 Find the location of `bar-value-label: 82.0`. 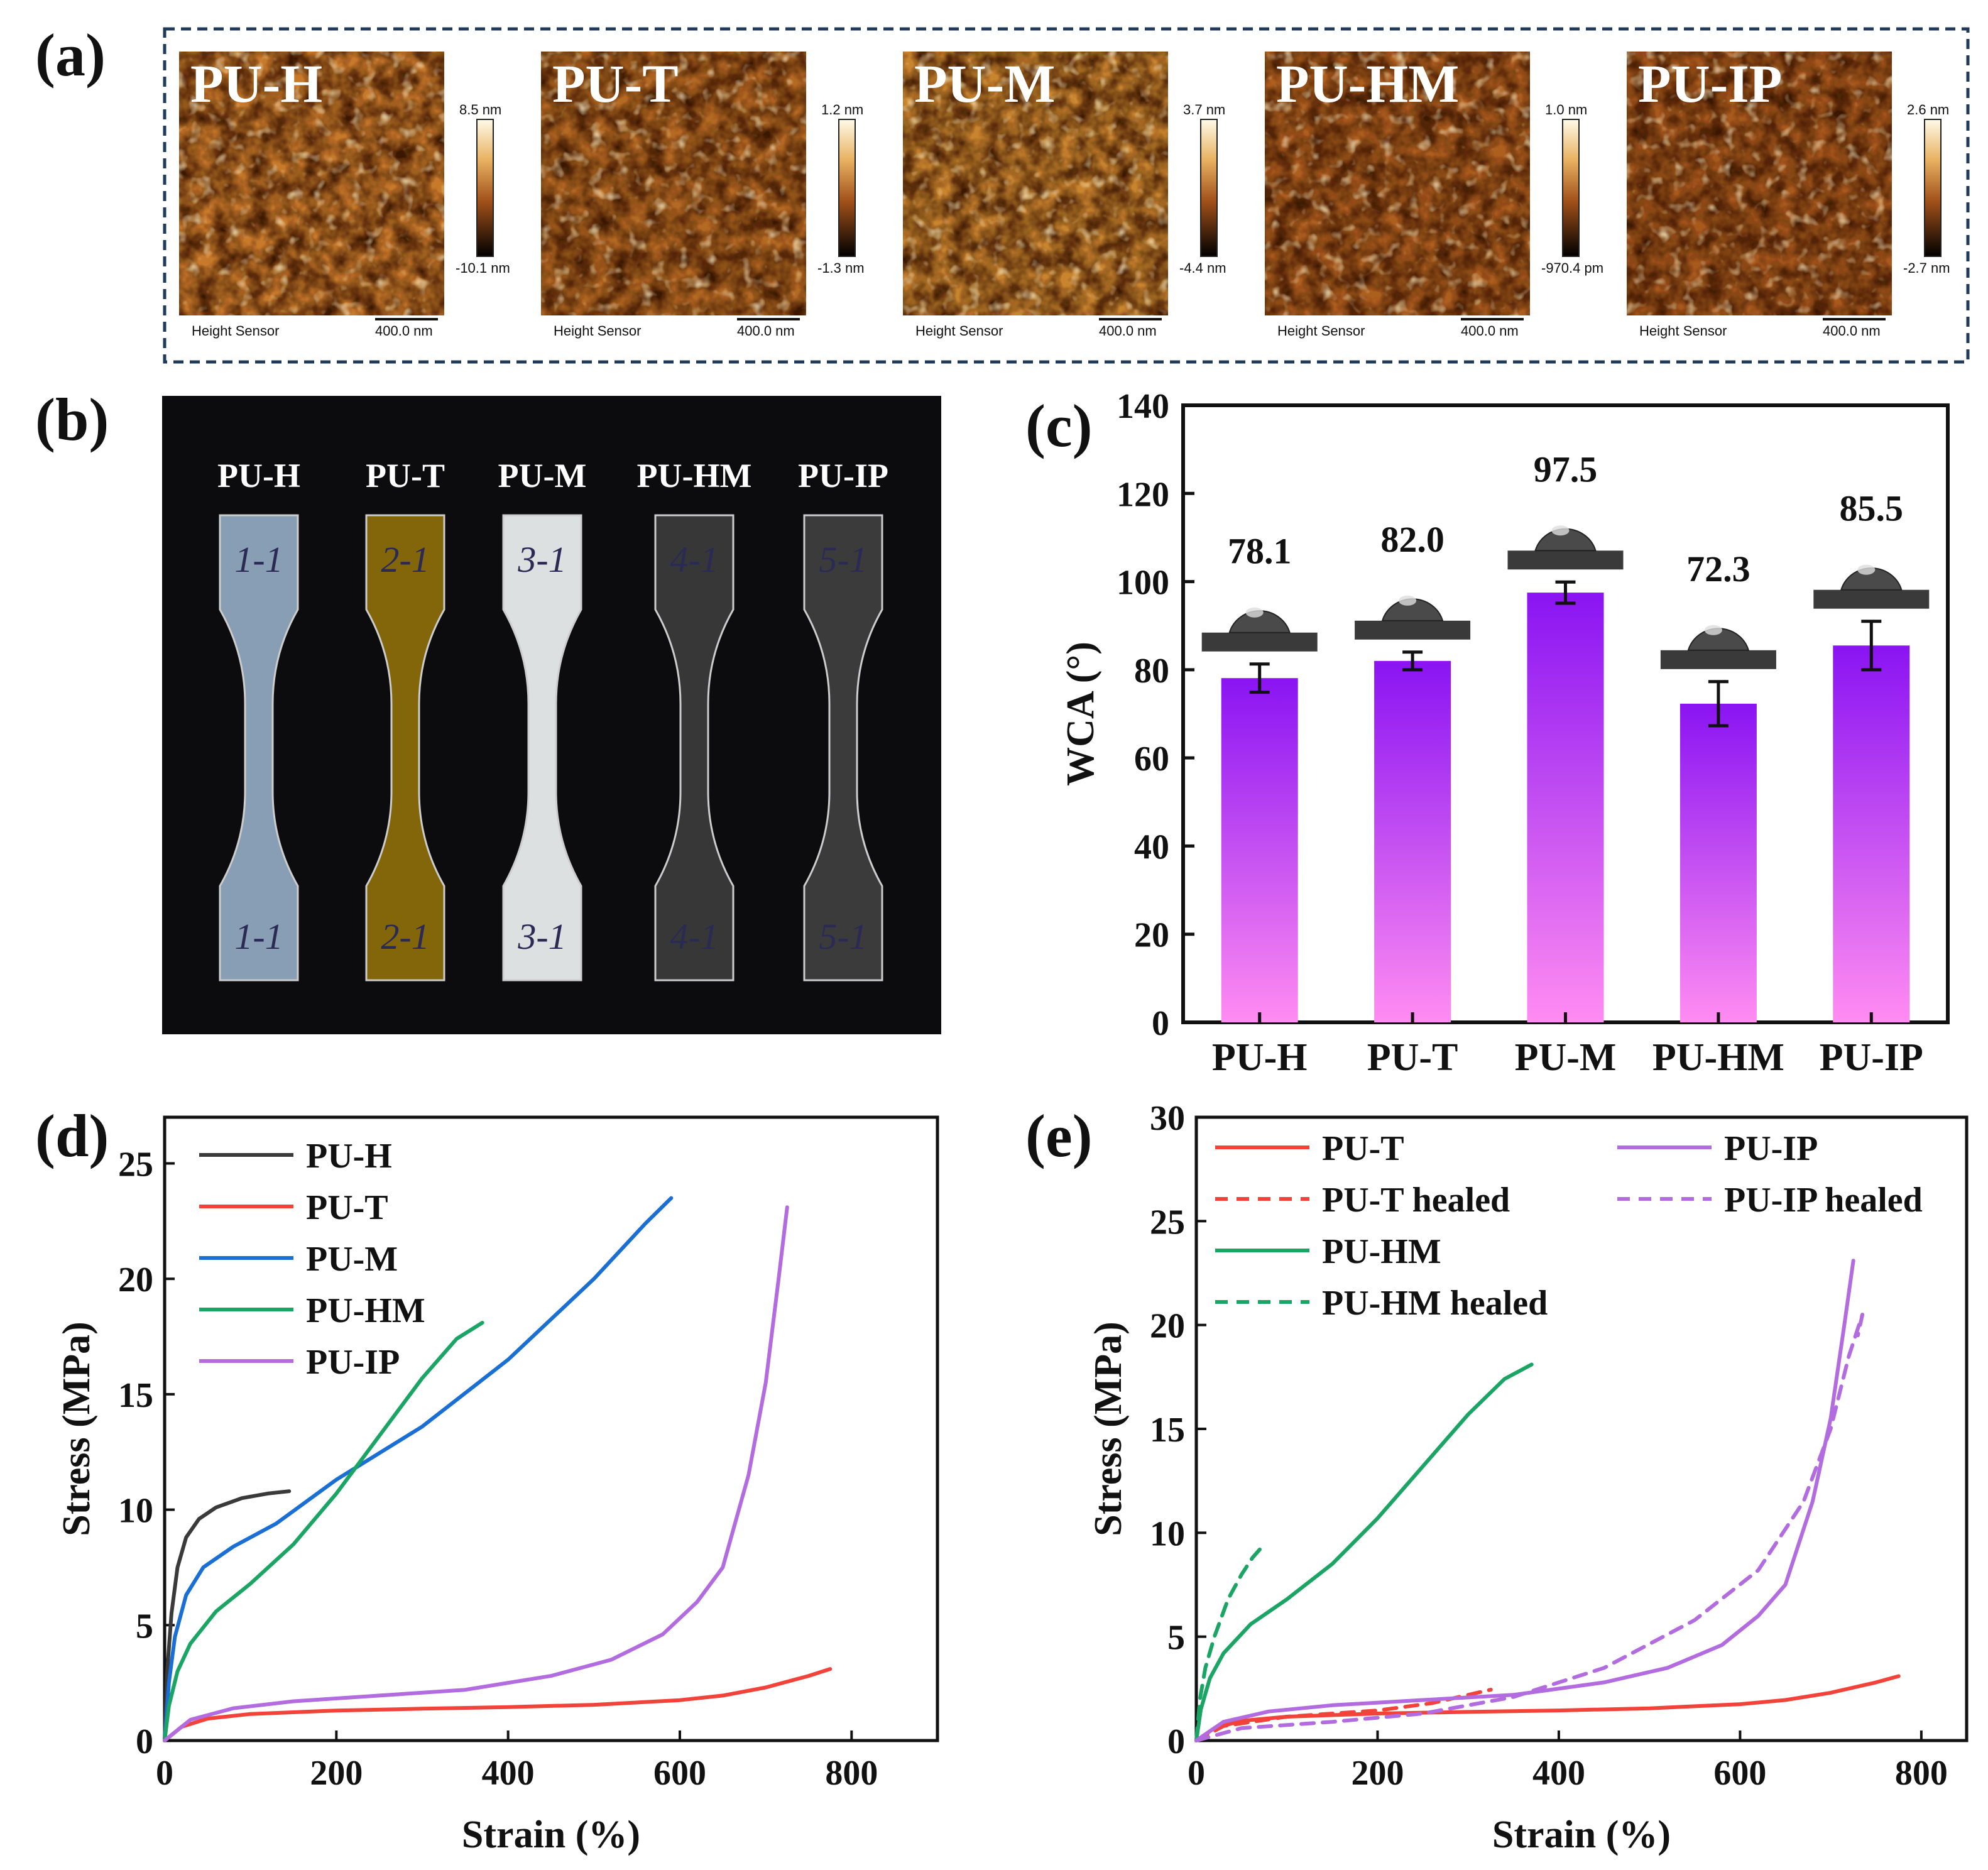

bar-value-label: 82.0 is located at coordinates (1412, 540).